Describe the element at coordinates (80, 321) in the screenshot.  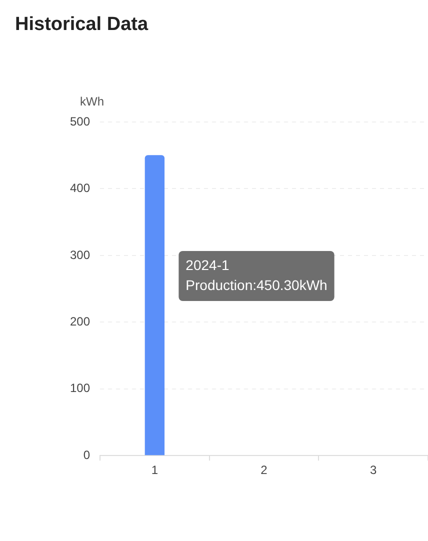
I see `y-tick-label: 200` at that location.